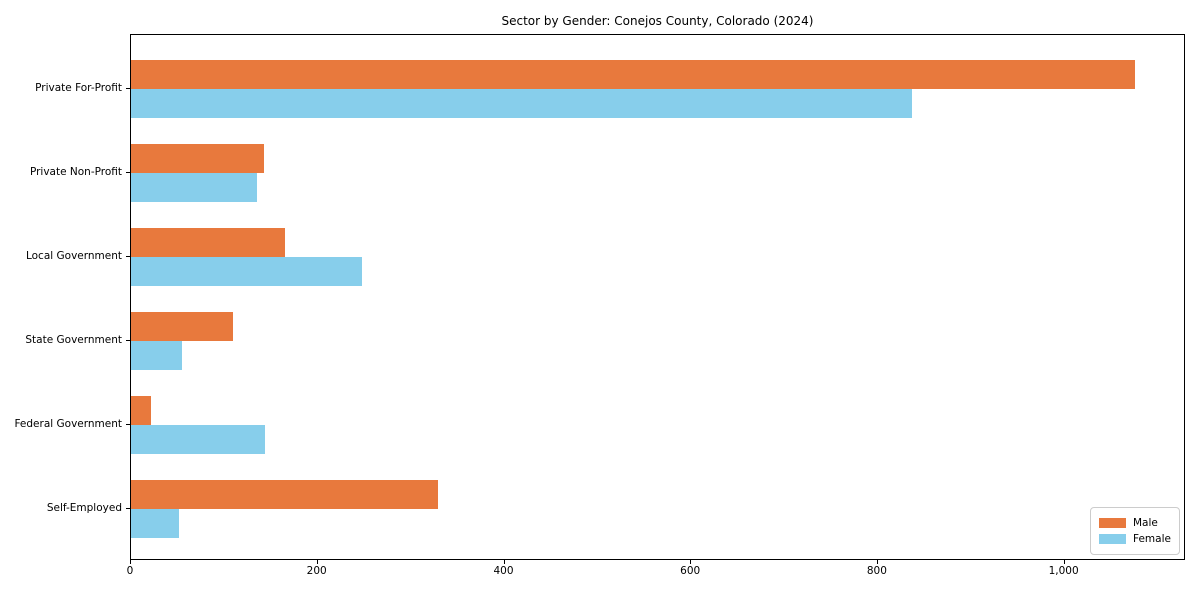 The height and width of the screenshot is (600, 1200). I want to click on y-tick-label-state-government: State Government, so click(73, 340).